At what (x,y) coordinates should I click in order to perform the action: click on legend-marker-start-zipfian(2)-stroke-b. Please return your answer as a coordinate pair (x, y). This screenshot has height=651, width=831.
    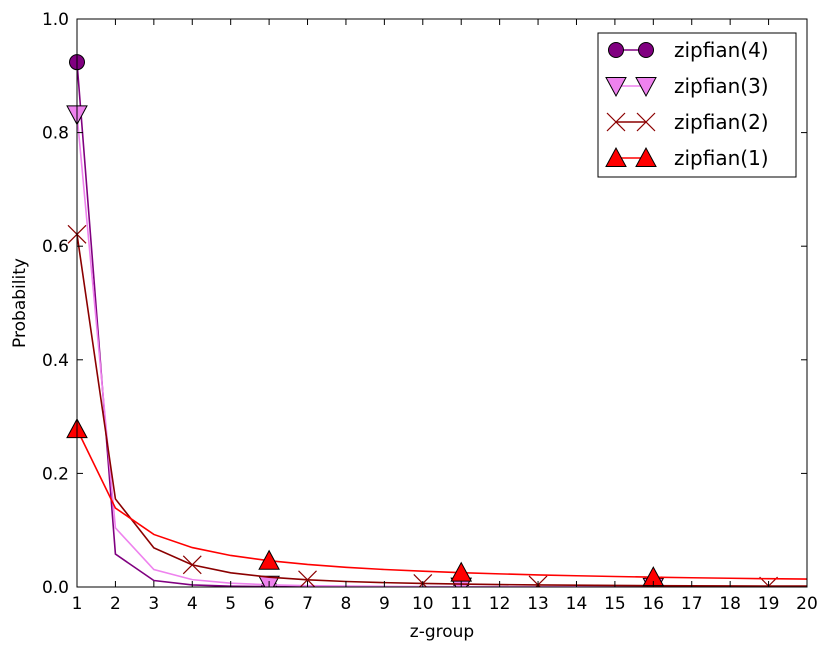
    Looking at the image, I should click on (616, 122).